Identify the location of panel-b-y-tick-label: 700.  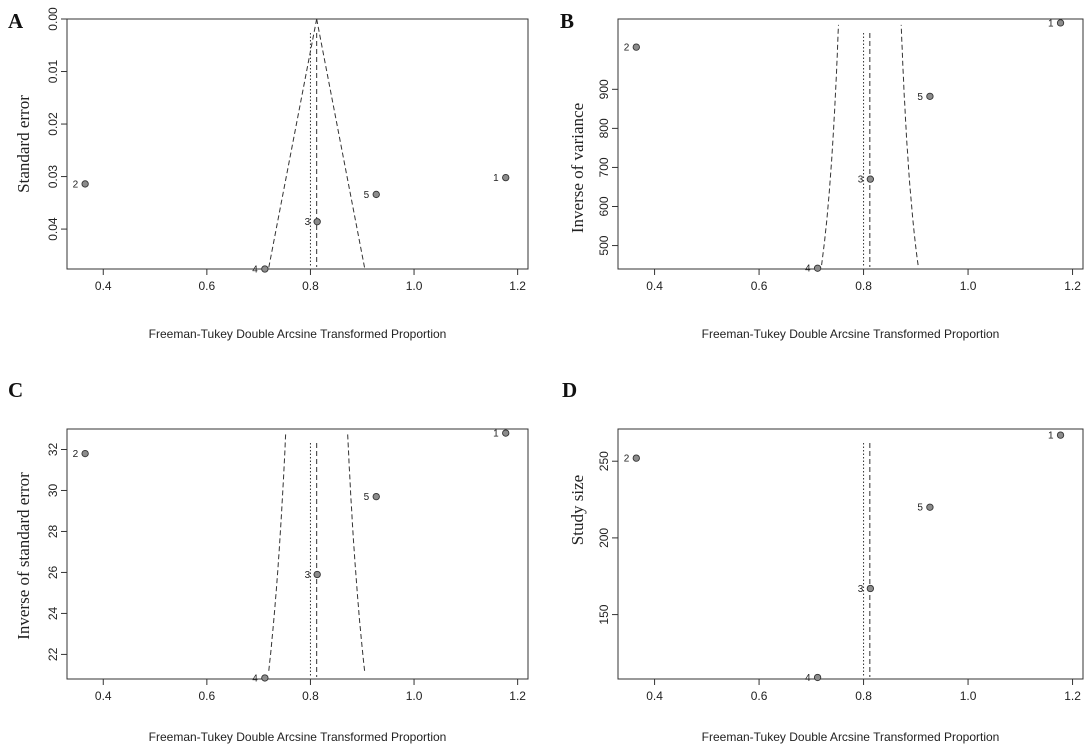
(604, 167).